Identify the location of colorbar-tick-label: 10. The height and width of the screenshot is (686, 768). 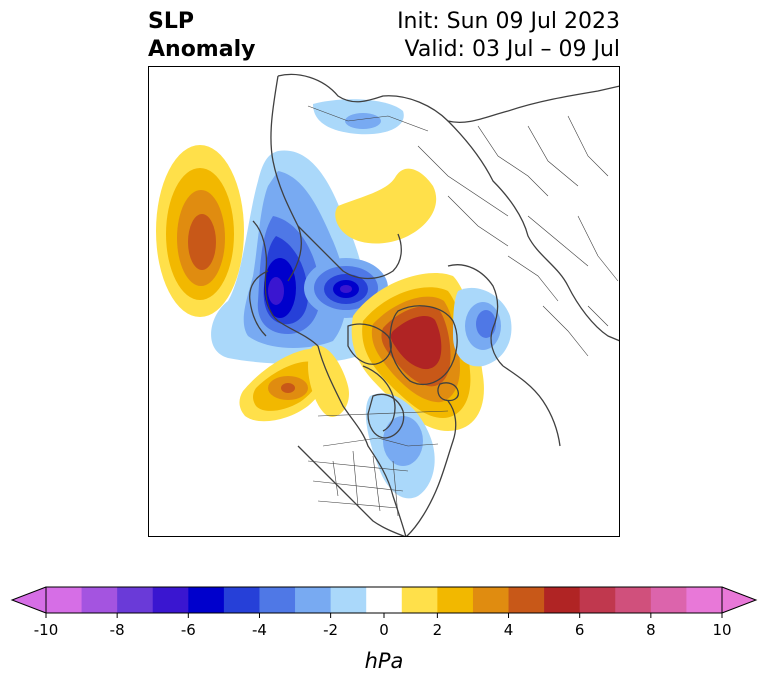
(721, 630).